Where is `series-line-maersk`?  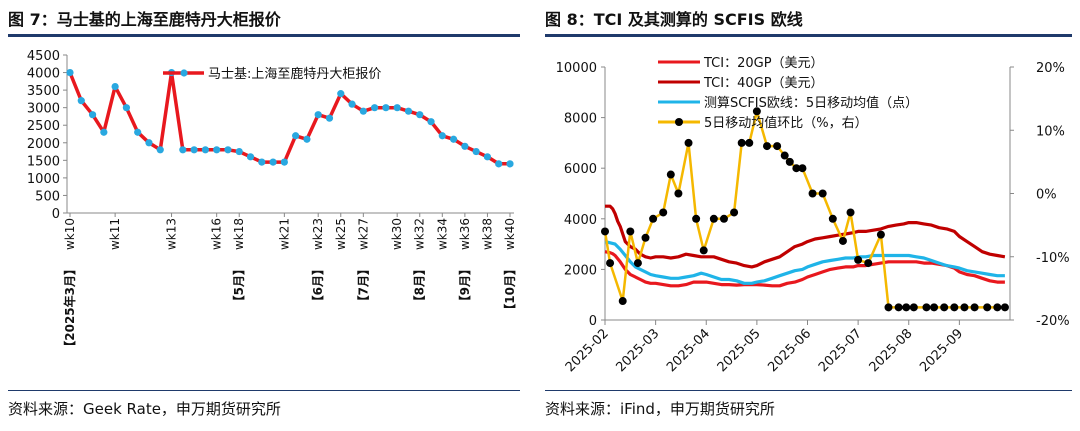 series-line-maersk is located at coordinates (289, 118).